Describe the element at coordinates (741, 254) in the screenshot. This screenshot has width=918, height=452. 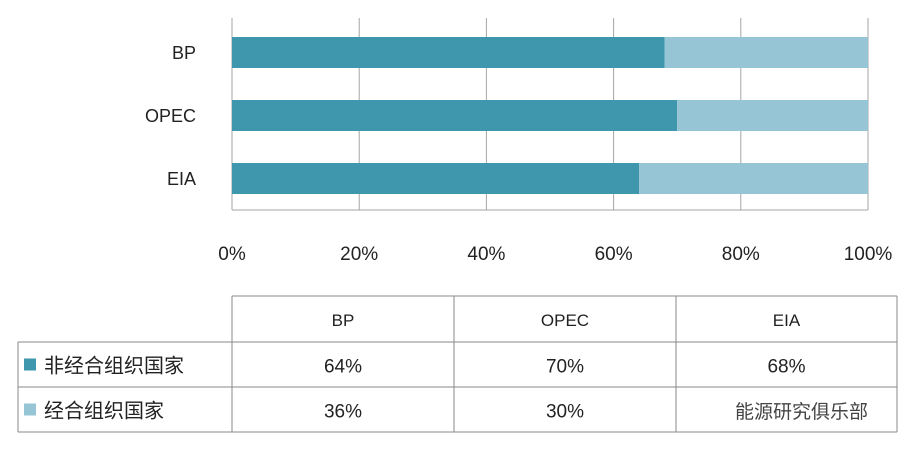
I see `x-tick-label: 80%` at that location.